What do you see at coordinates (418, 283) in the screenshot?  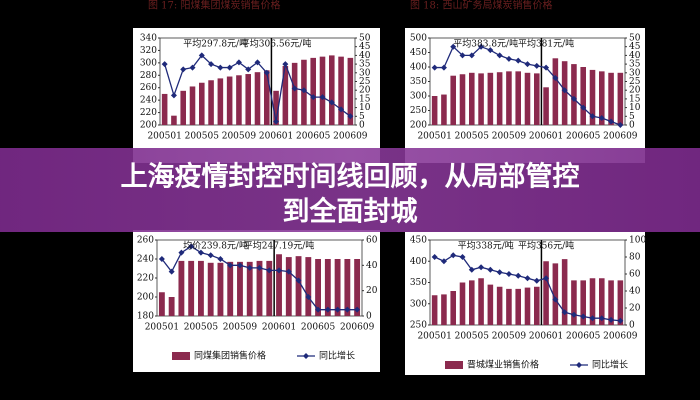 I see `y-tick-label: 350` at bounding box center [418, 283].